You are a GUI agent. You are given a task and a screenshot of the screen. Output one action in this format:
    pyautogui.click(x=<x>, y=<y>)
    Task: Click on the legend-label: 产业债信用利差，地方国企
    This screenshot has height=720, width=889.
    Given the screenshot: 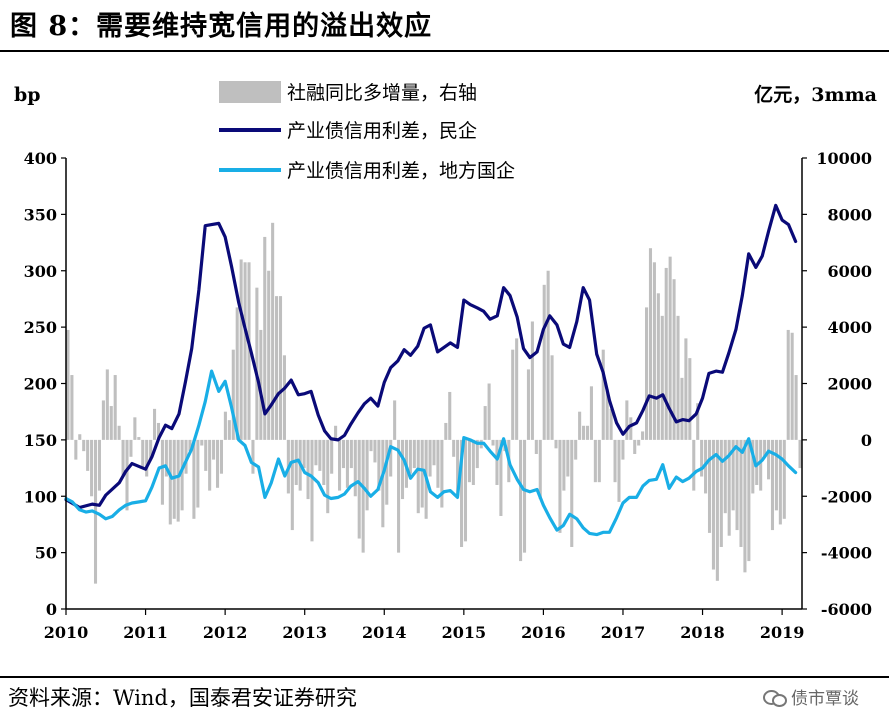 What is the action you would take?
    pyautogui.click(x=401, y=171)
    